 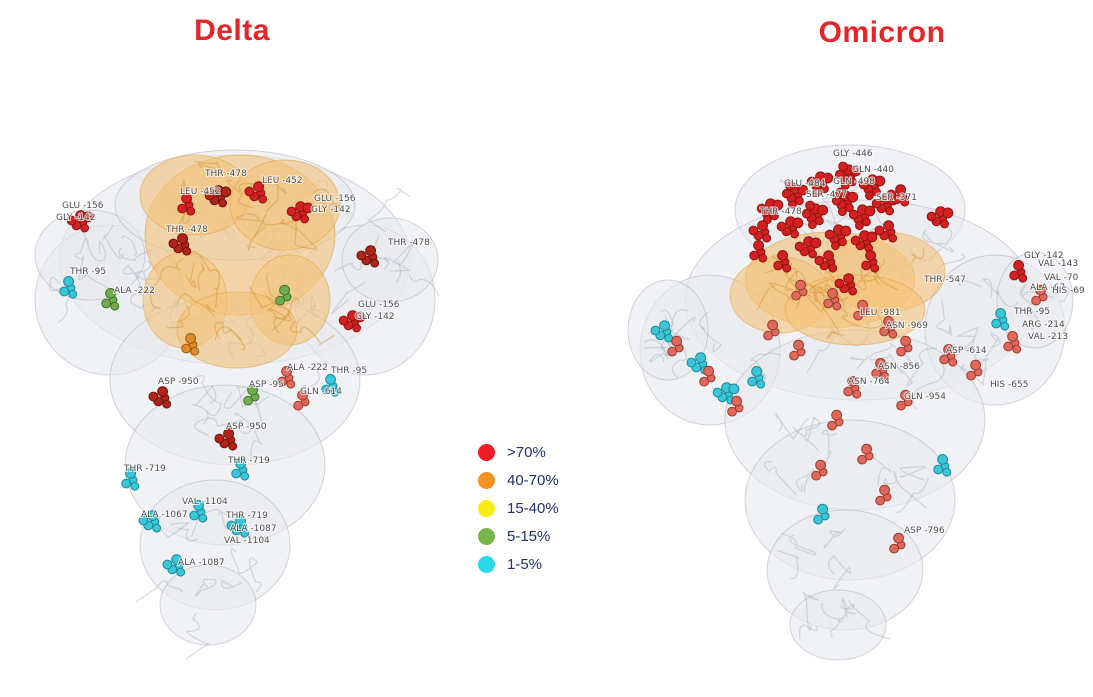 I want to click on residue-label: ARG -214, so click(x=1043, y=325).